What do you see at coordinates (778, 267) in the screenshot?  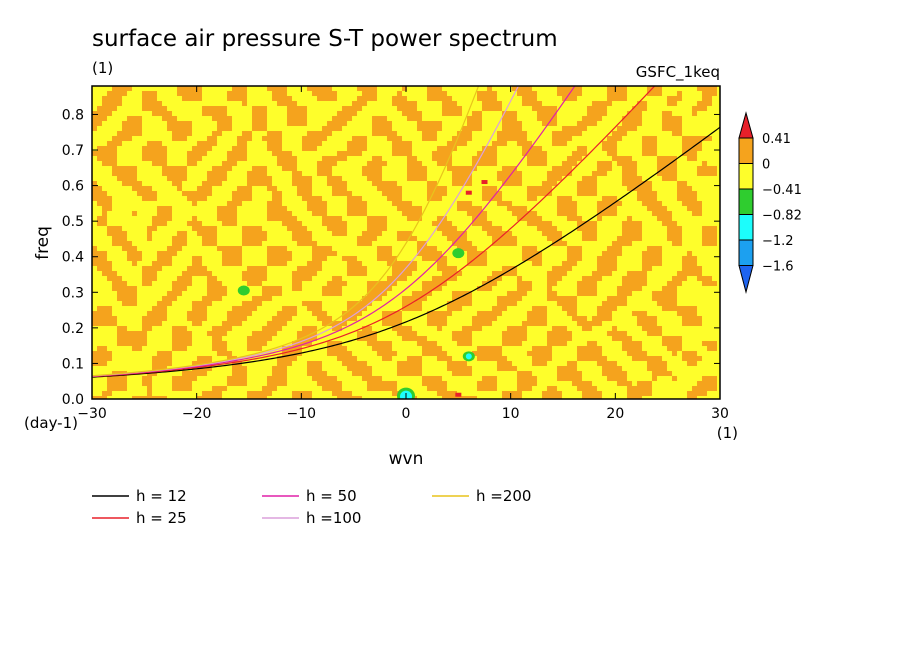 I see `colorbar-label: −1.6` at bounding box center [778, 267].